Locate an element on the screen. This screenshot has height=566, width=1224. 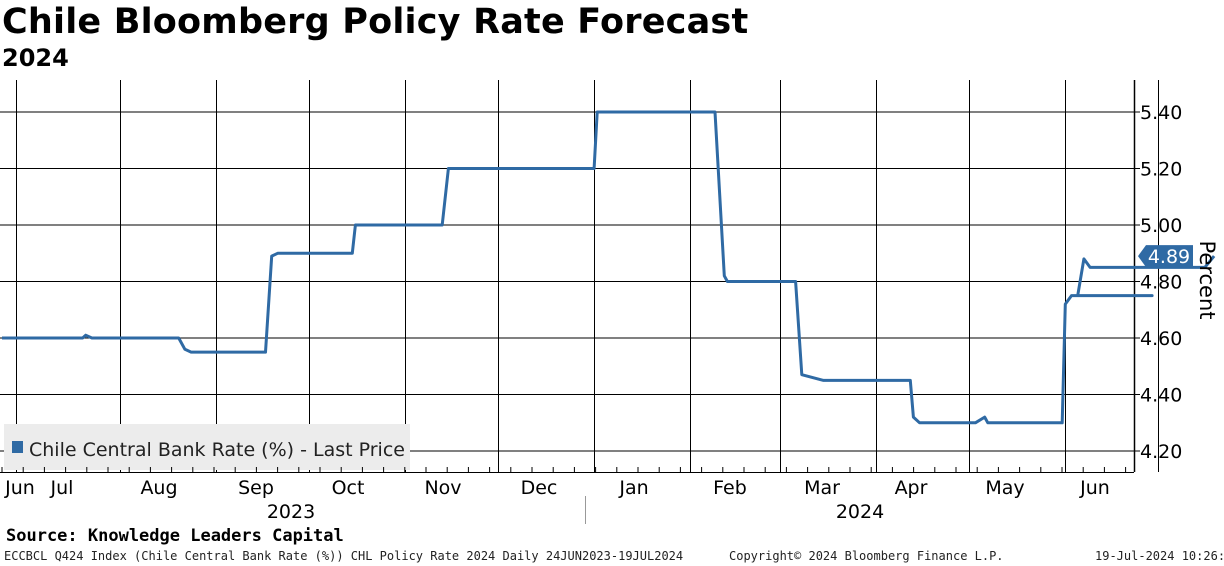
y-tick-label: 4.80 is located at coordinates (1161, 283).